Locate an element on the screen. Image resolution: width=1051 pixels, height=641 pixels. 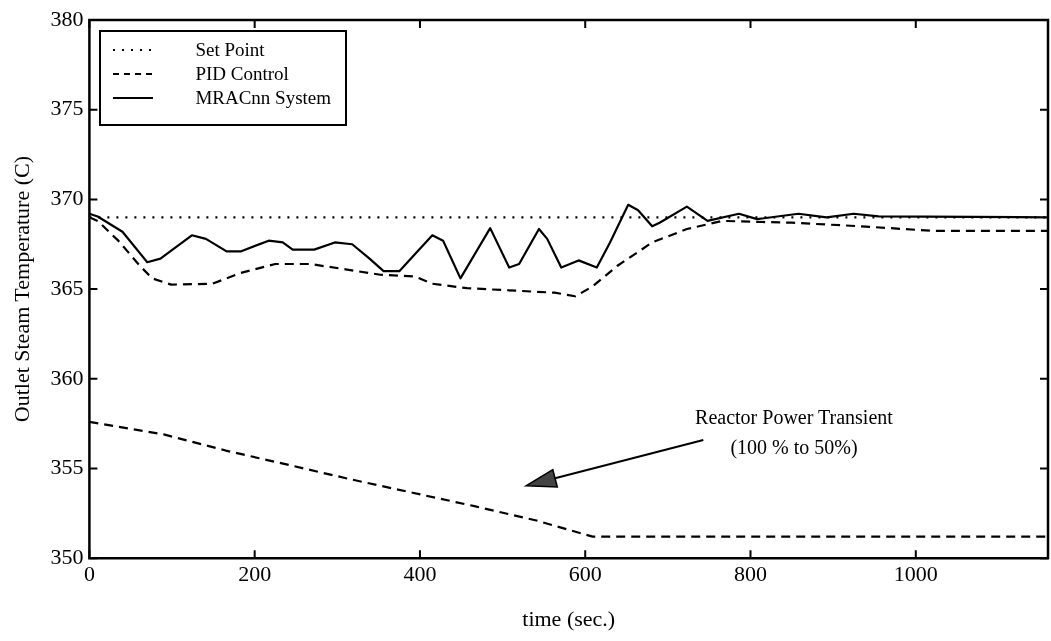
y-tick-label: 375 is located at coordinates (67, 108).